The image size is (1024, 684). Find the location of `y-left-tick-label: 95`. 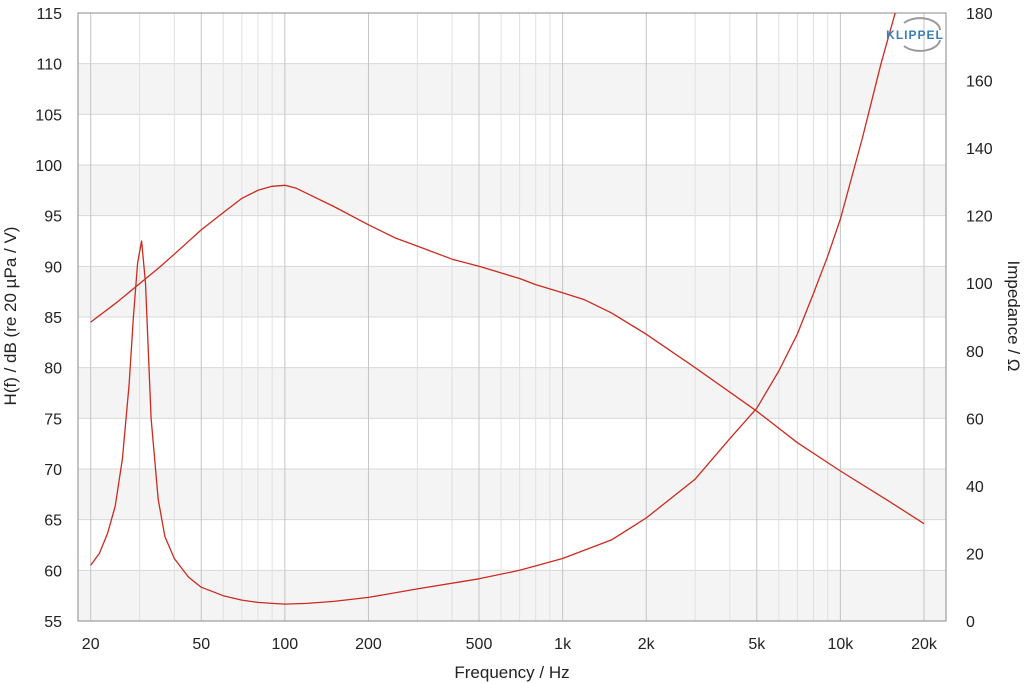

y-left-tick-label: 95 is located at coordinates (53, 217).